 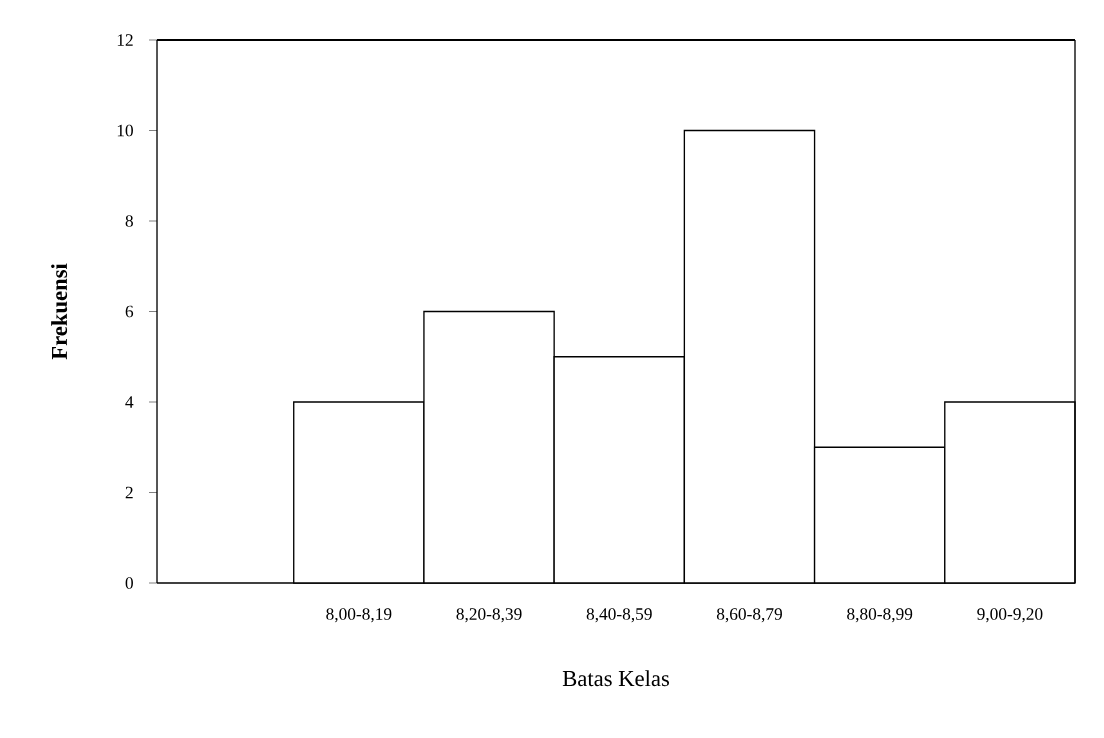 What do you see at coordinates (619, 615) in the screenshot?
I see `x-tick-label: 8,40-8,59` at bounding box center [619, 615].